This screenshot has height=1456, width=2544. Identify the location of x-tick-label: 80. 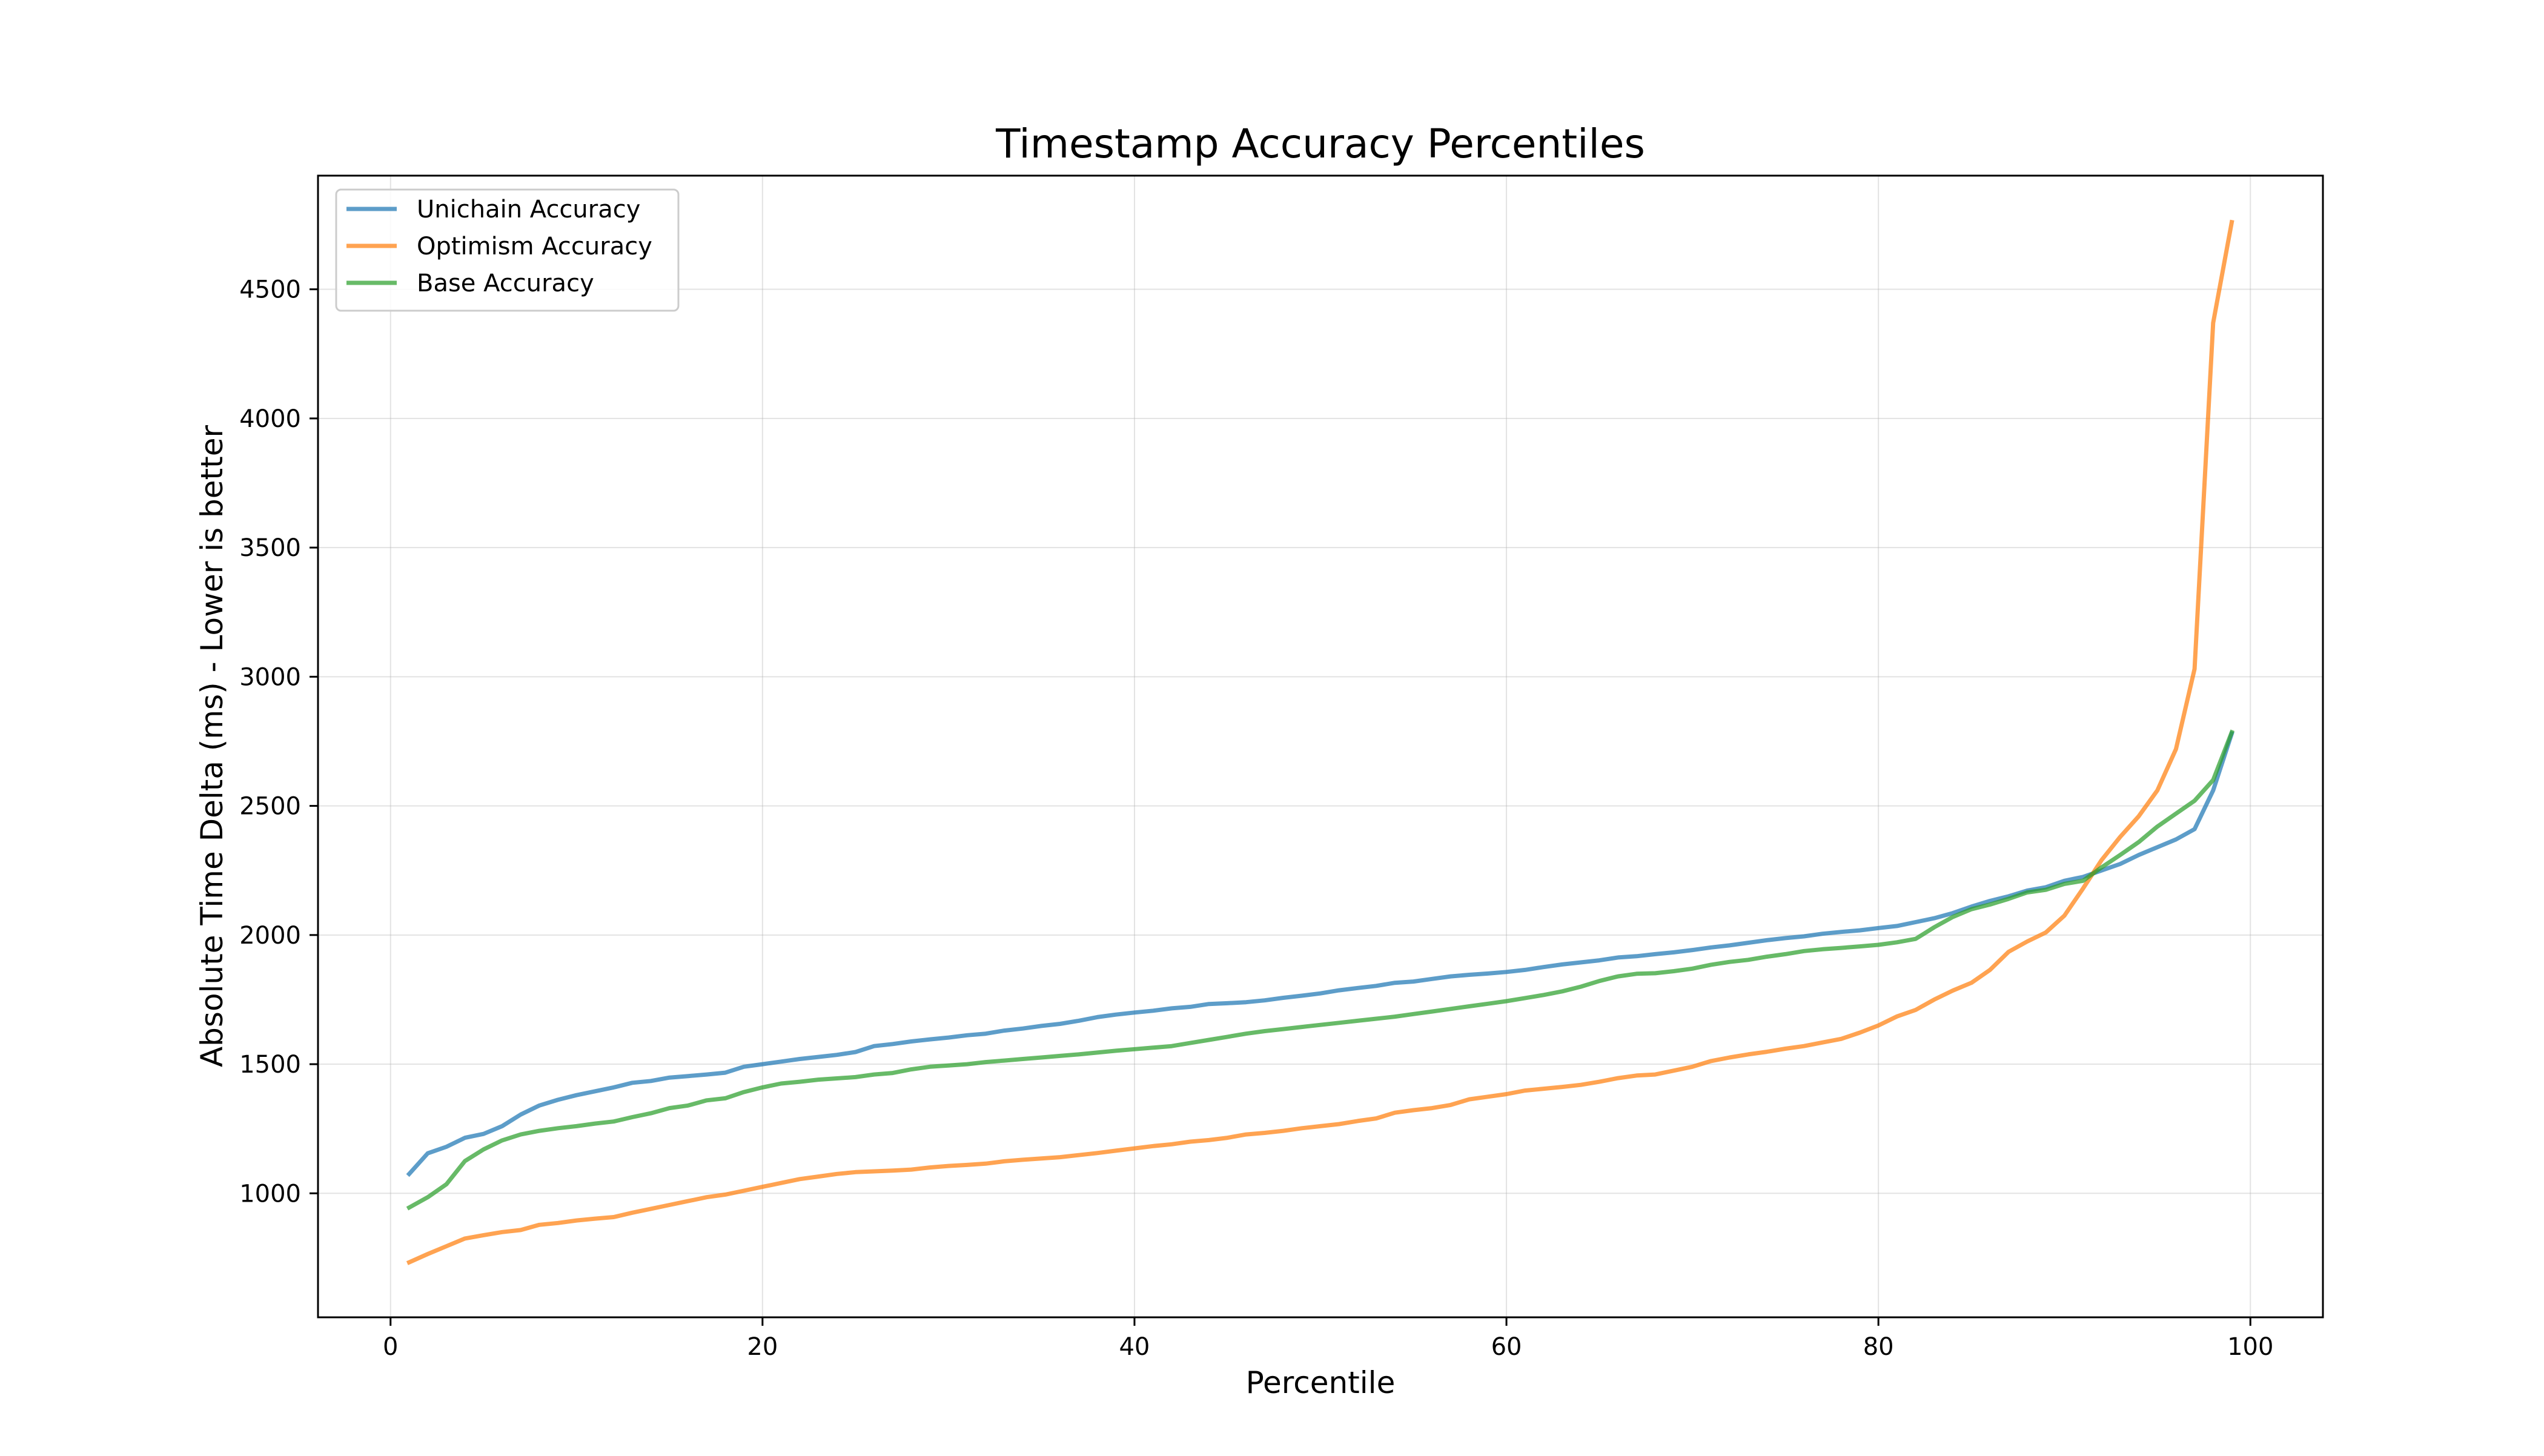
(1878, 1347).